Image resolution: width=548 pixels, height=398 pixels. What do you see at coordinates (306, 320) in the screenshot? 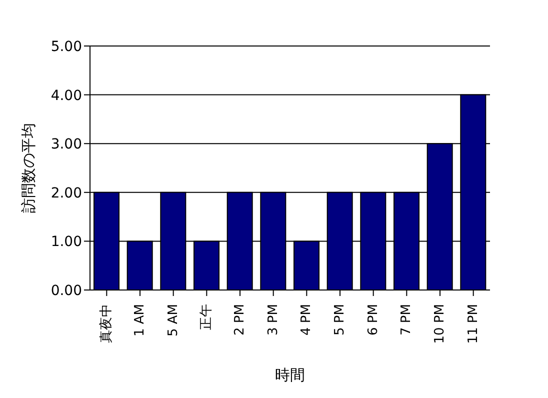
I see `x-tick-label: 4 PM` at bounding box center [306, 320].